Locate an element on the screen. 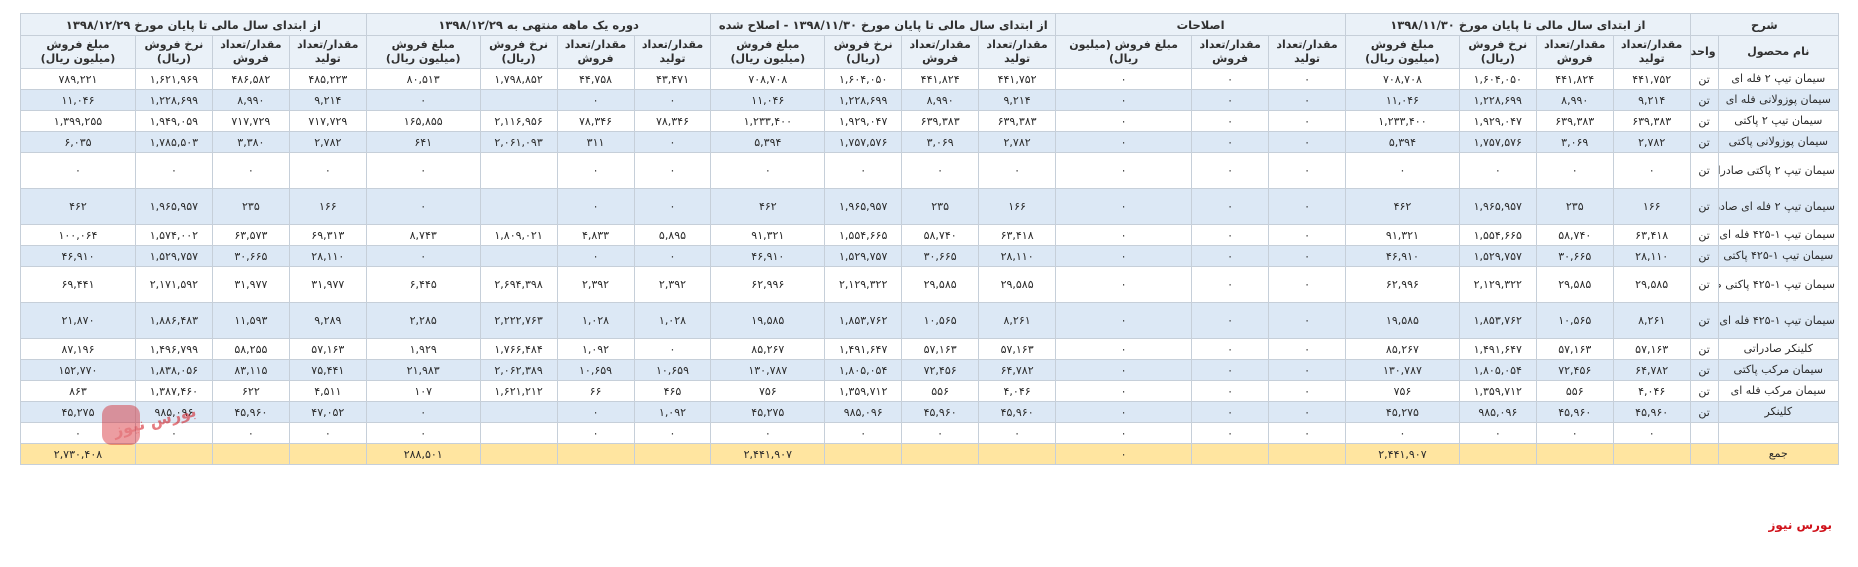 This screenshot has height=567, width=1858. value-cell: ۲,۱۷۱,۵۹۲ is located at coordinates (173, 284).